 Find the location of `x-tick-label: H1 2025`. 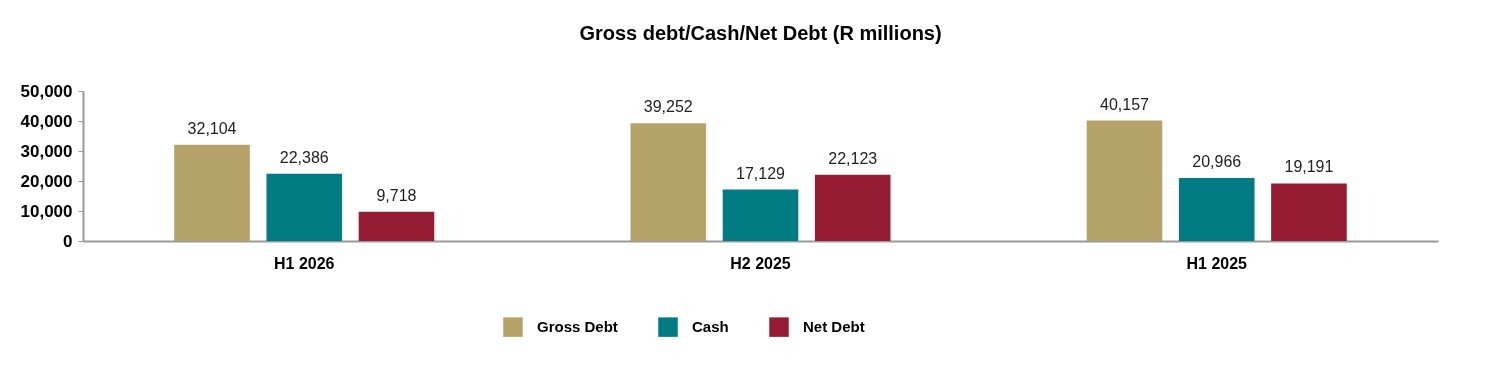

x-tick-label: H1 2025 is located at coordinates (1217, 263).